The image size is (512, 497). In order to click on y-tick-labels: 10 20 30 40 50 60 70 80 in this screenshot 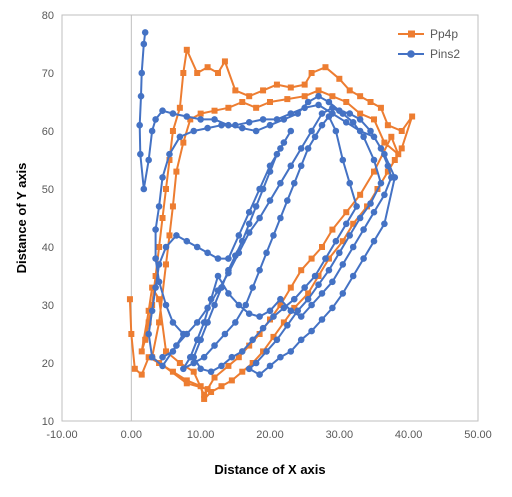, I will do `click(48, 219)`.